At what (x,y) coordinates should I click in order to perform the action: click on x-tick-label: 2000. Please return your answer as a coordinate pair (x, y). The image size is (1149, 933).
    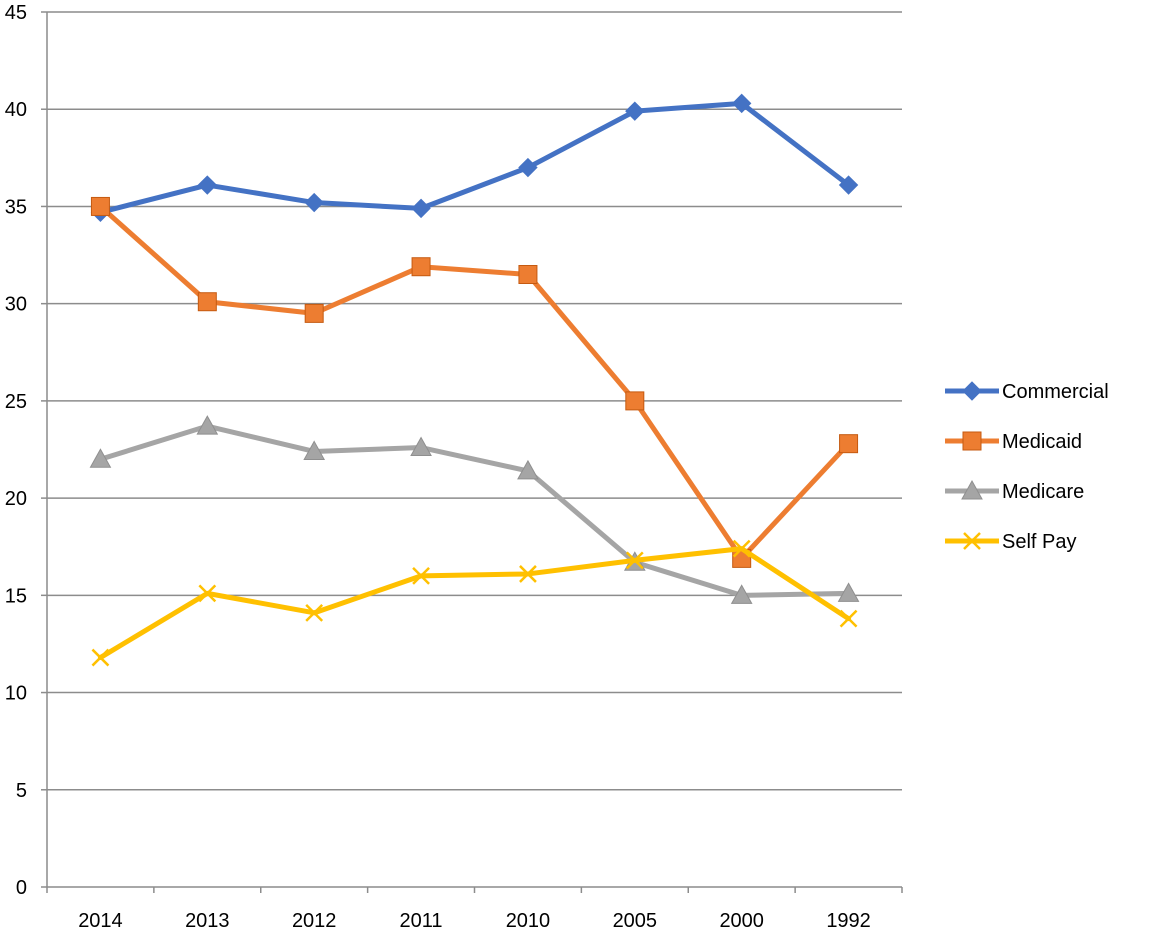
    Looking at the image, I should click on (741, 921).